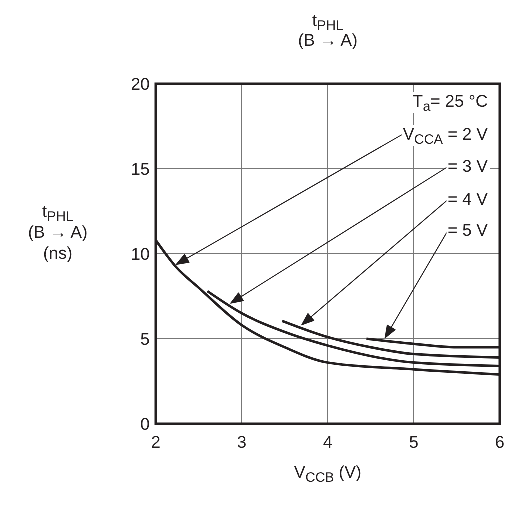 Image resolution: width=515 pixels, height=510 pixels. What do you see at coordinates (58, 232) in the screenshot?
I see `y-axis-title: t$_{PHL}$ (B → A) (ns)` at bounding box center [58, 232].